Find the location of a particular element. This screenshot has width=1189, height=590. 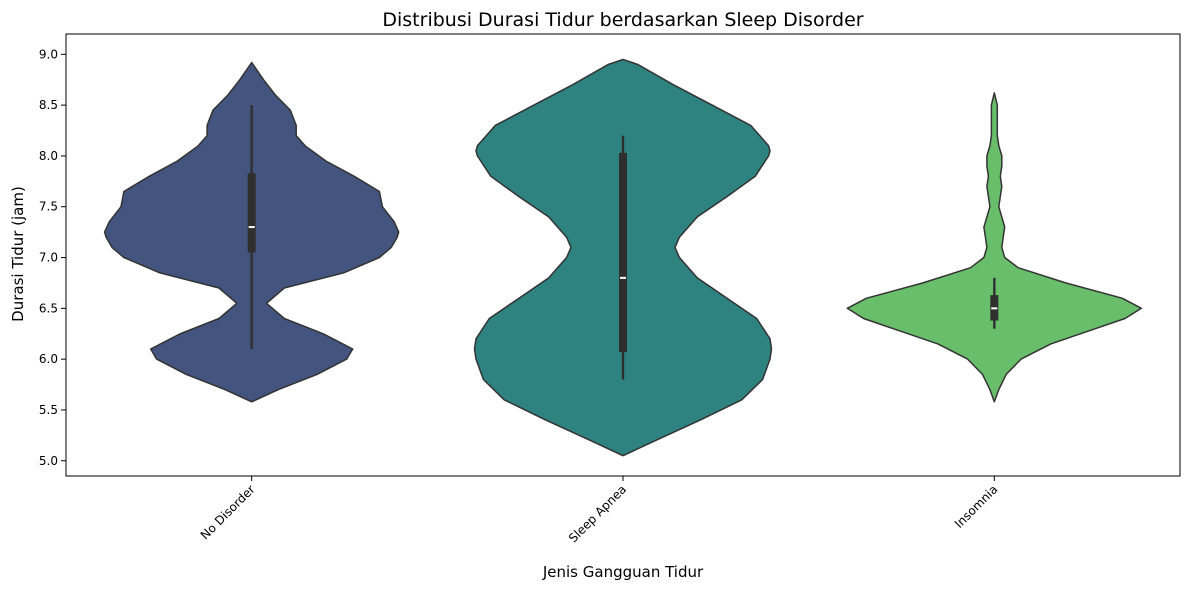

y-tick-label: 5.0 is located at coordinates (48, 461).